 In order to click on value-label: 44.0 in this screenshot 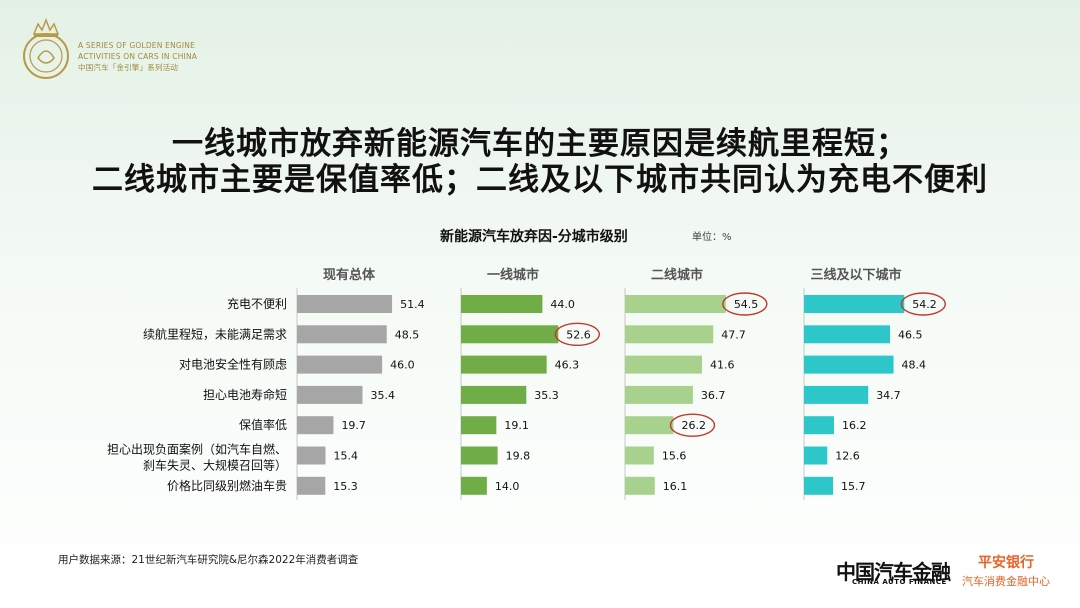, I will do `click(562, 304)`.